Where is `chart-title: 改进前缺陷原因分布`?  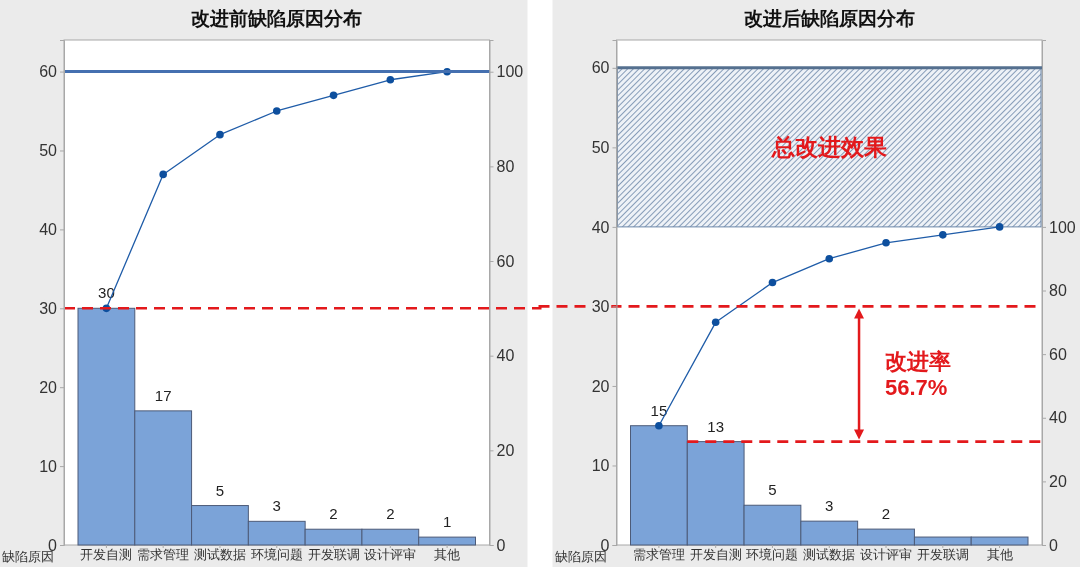 chart-title: 改进前缺陷原因分布 is located at coordinates (277, 18).